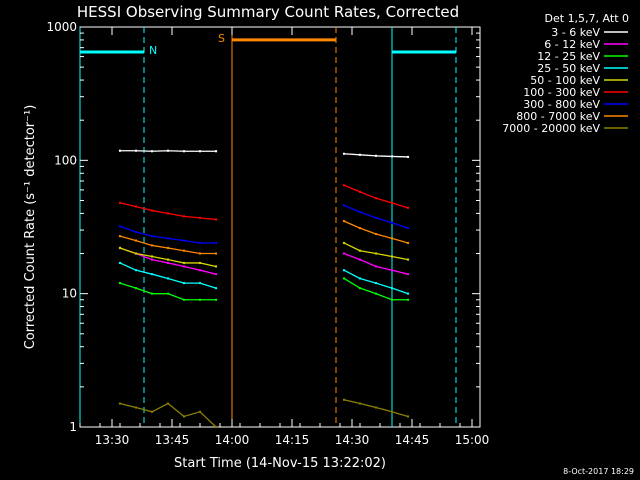 The image size is (640, 480). I want to click on legend-label-2: 12 - 25 keV, so click(568, 56).